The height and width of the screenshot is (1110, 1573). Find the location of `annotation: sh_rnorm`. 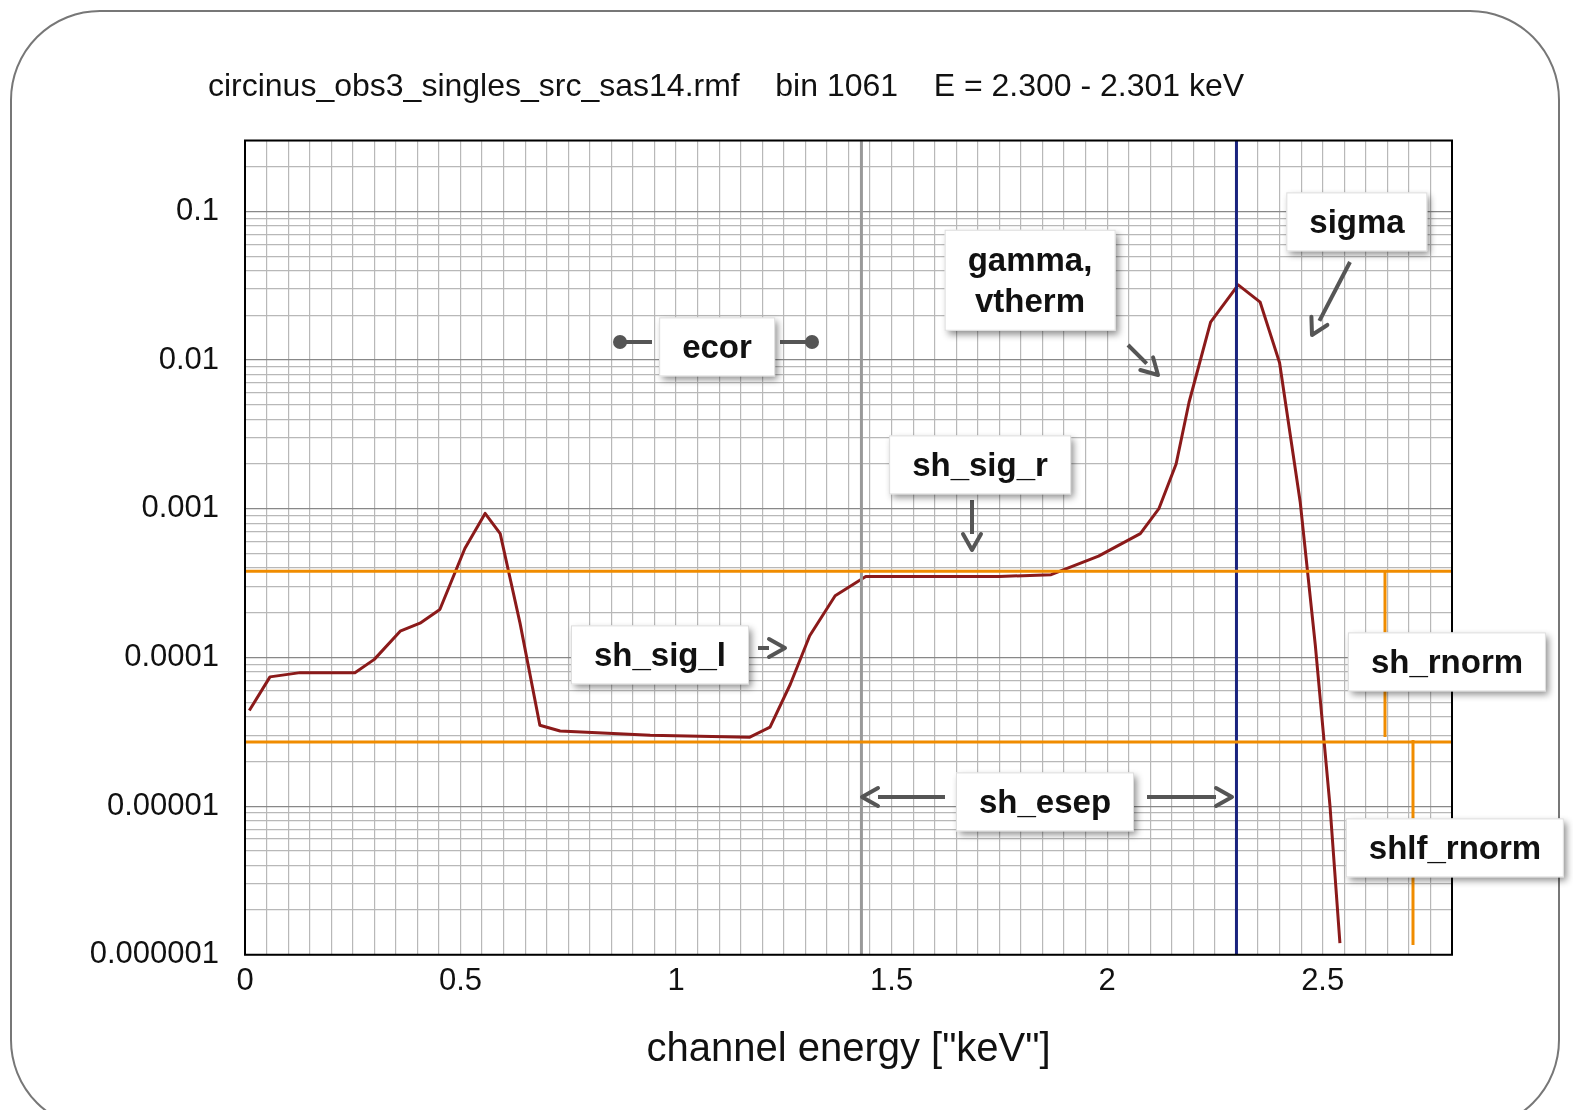

annotation: sh_rnorm is located at coordinates (1447, 662).